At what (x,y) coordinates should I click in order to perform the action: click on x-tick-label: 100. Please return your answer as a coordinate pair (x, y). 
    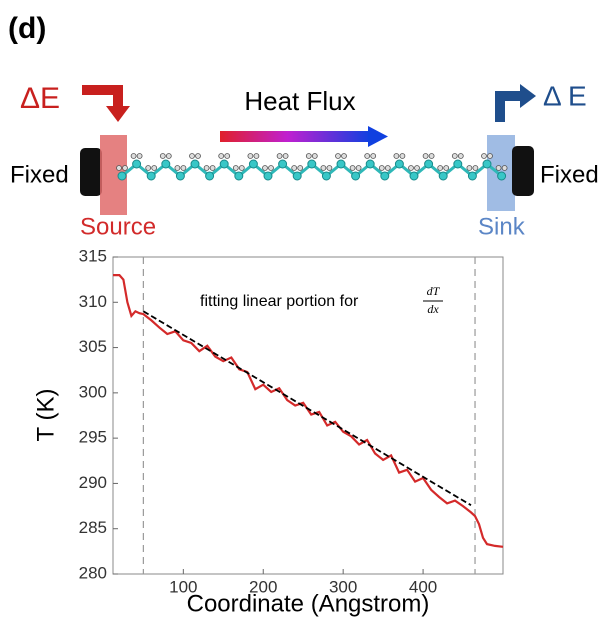
    Looking at the image, I should click on (183, 586).